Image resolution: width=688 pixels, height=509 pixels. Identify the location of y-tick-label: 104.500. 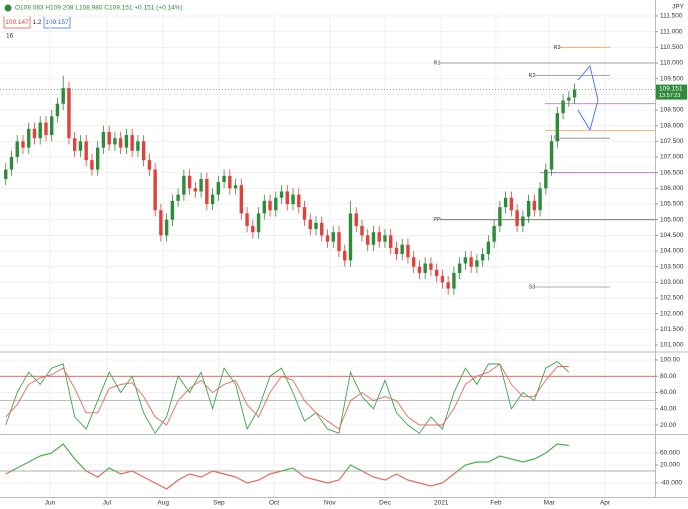
(672, 235).